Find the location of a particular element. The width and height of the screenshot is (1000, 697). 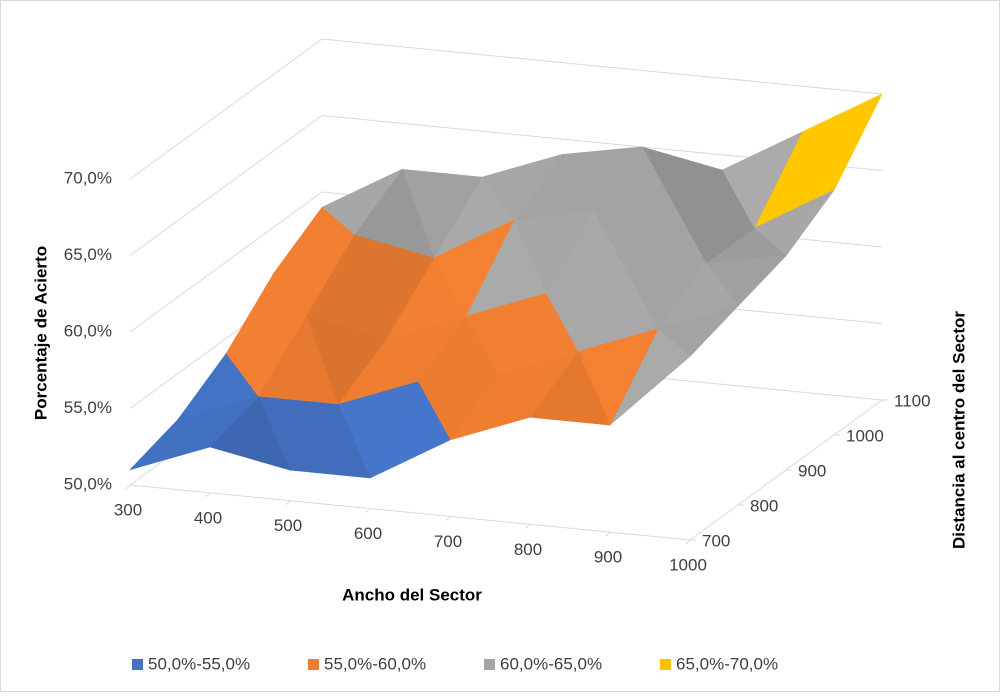

y-tick-label: 700 is located at coordinates (716, 540).